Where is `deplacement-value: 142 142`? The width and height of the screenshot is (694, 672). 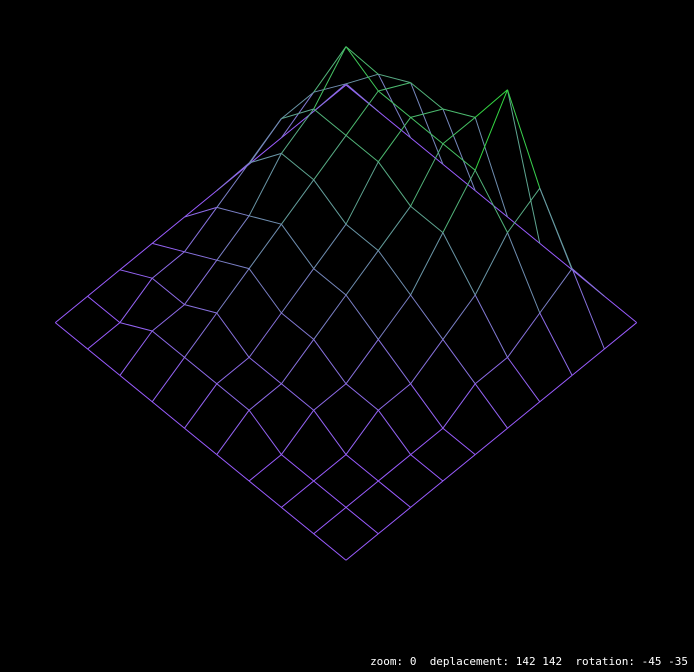
deplacement-value: 142 142 is located at coordinates (539, 661).